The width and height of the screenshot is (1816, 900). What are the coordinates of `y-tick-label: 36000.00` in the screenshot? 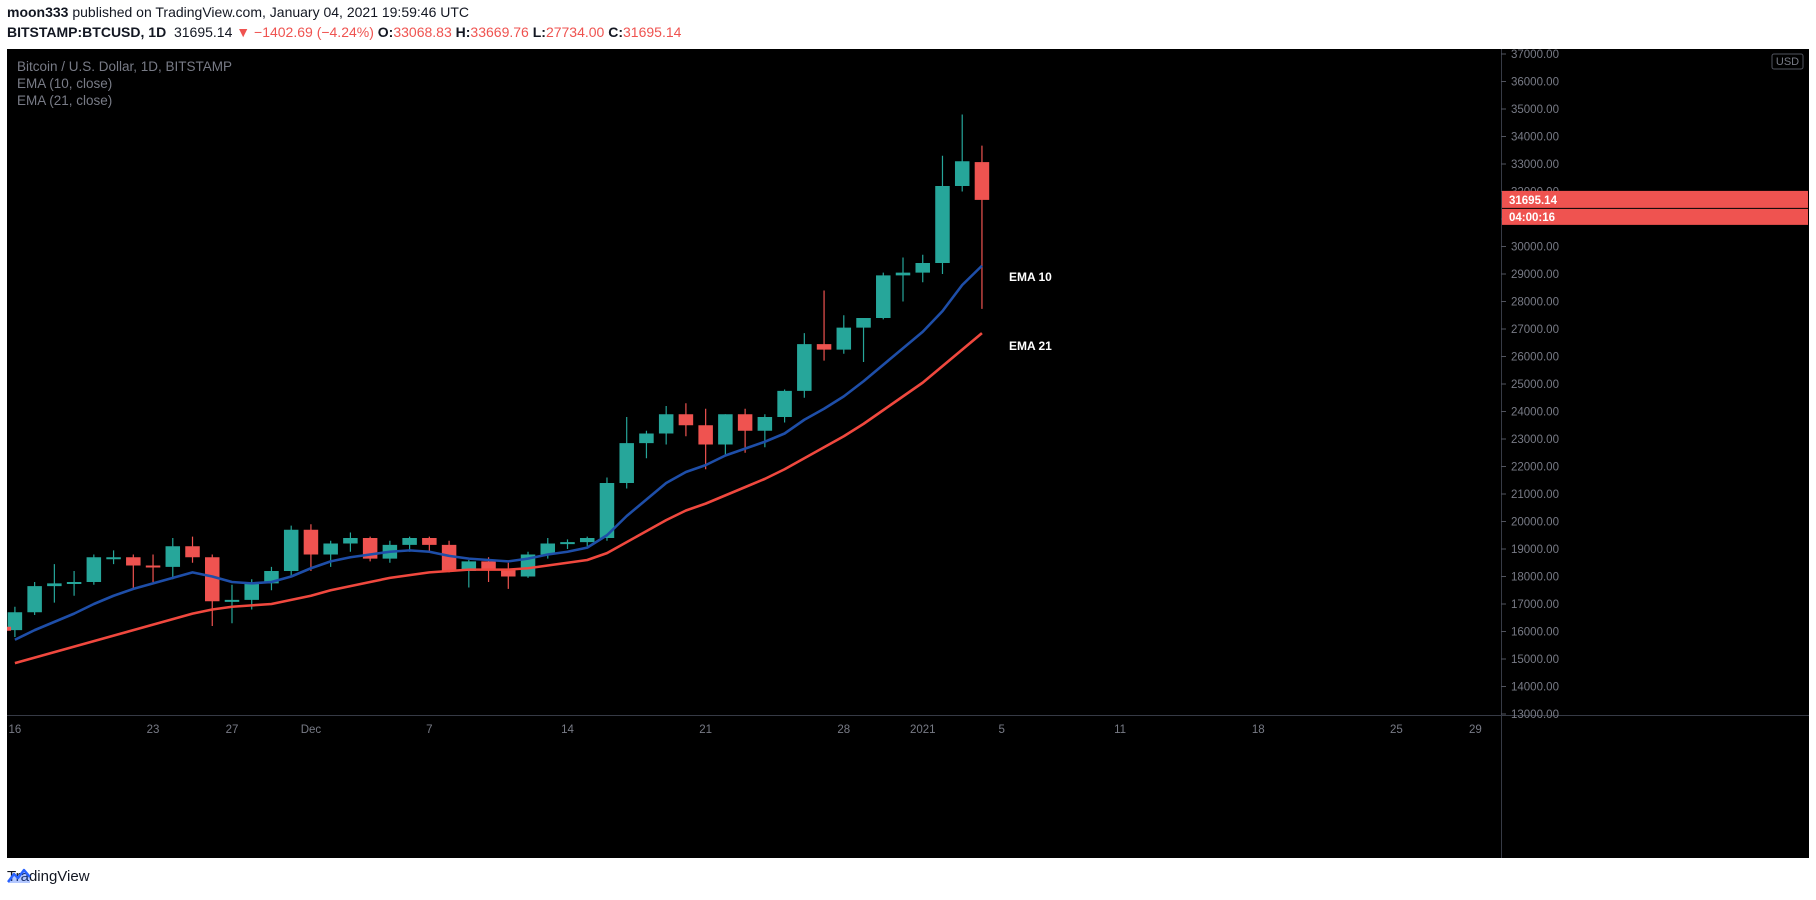 It's located at (1535, 83).